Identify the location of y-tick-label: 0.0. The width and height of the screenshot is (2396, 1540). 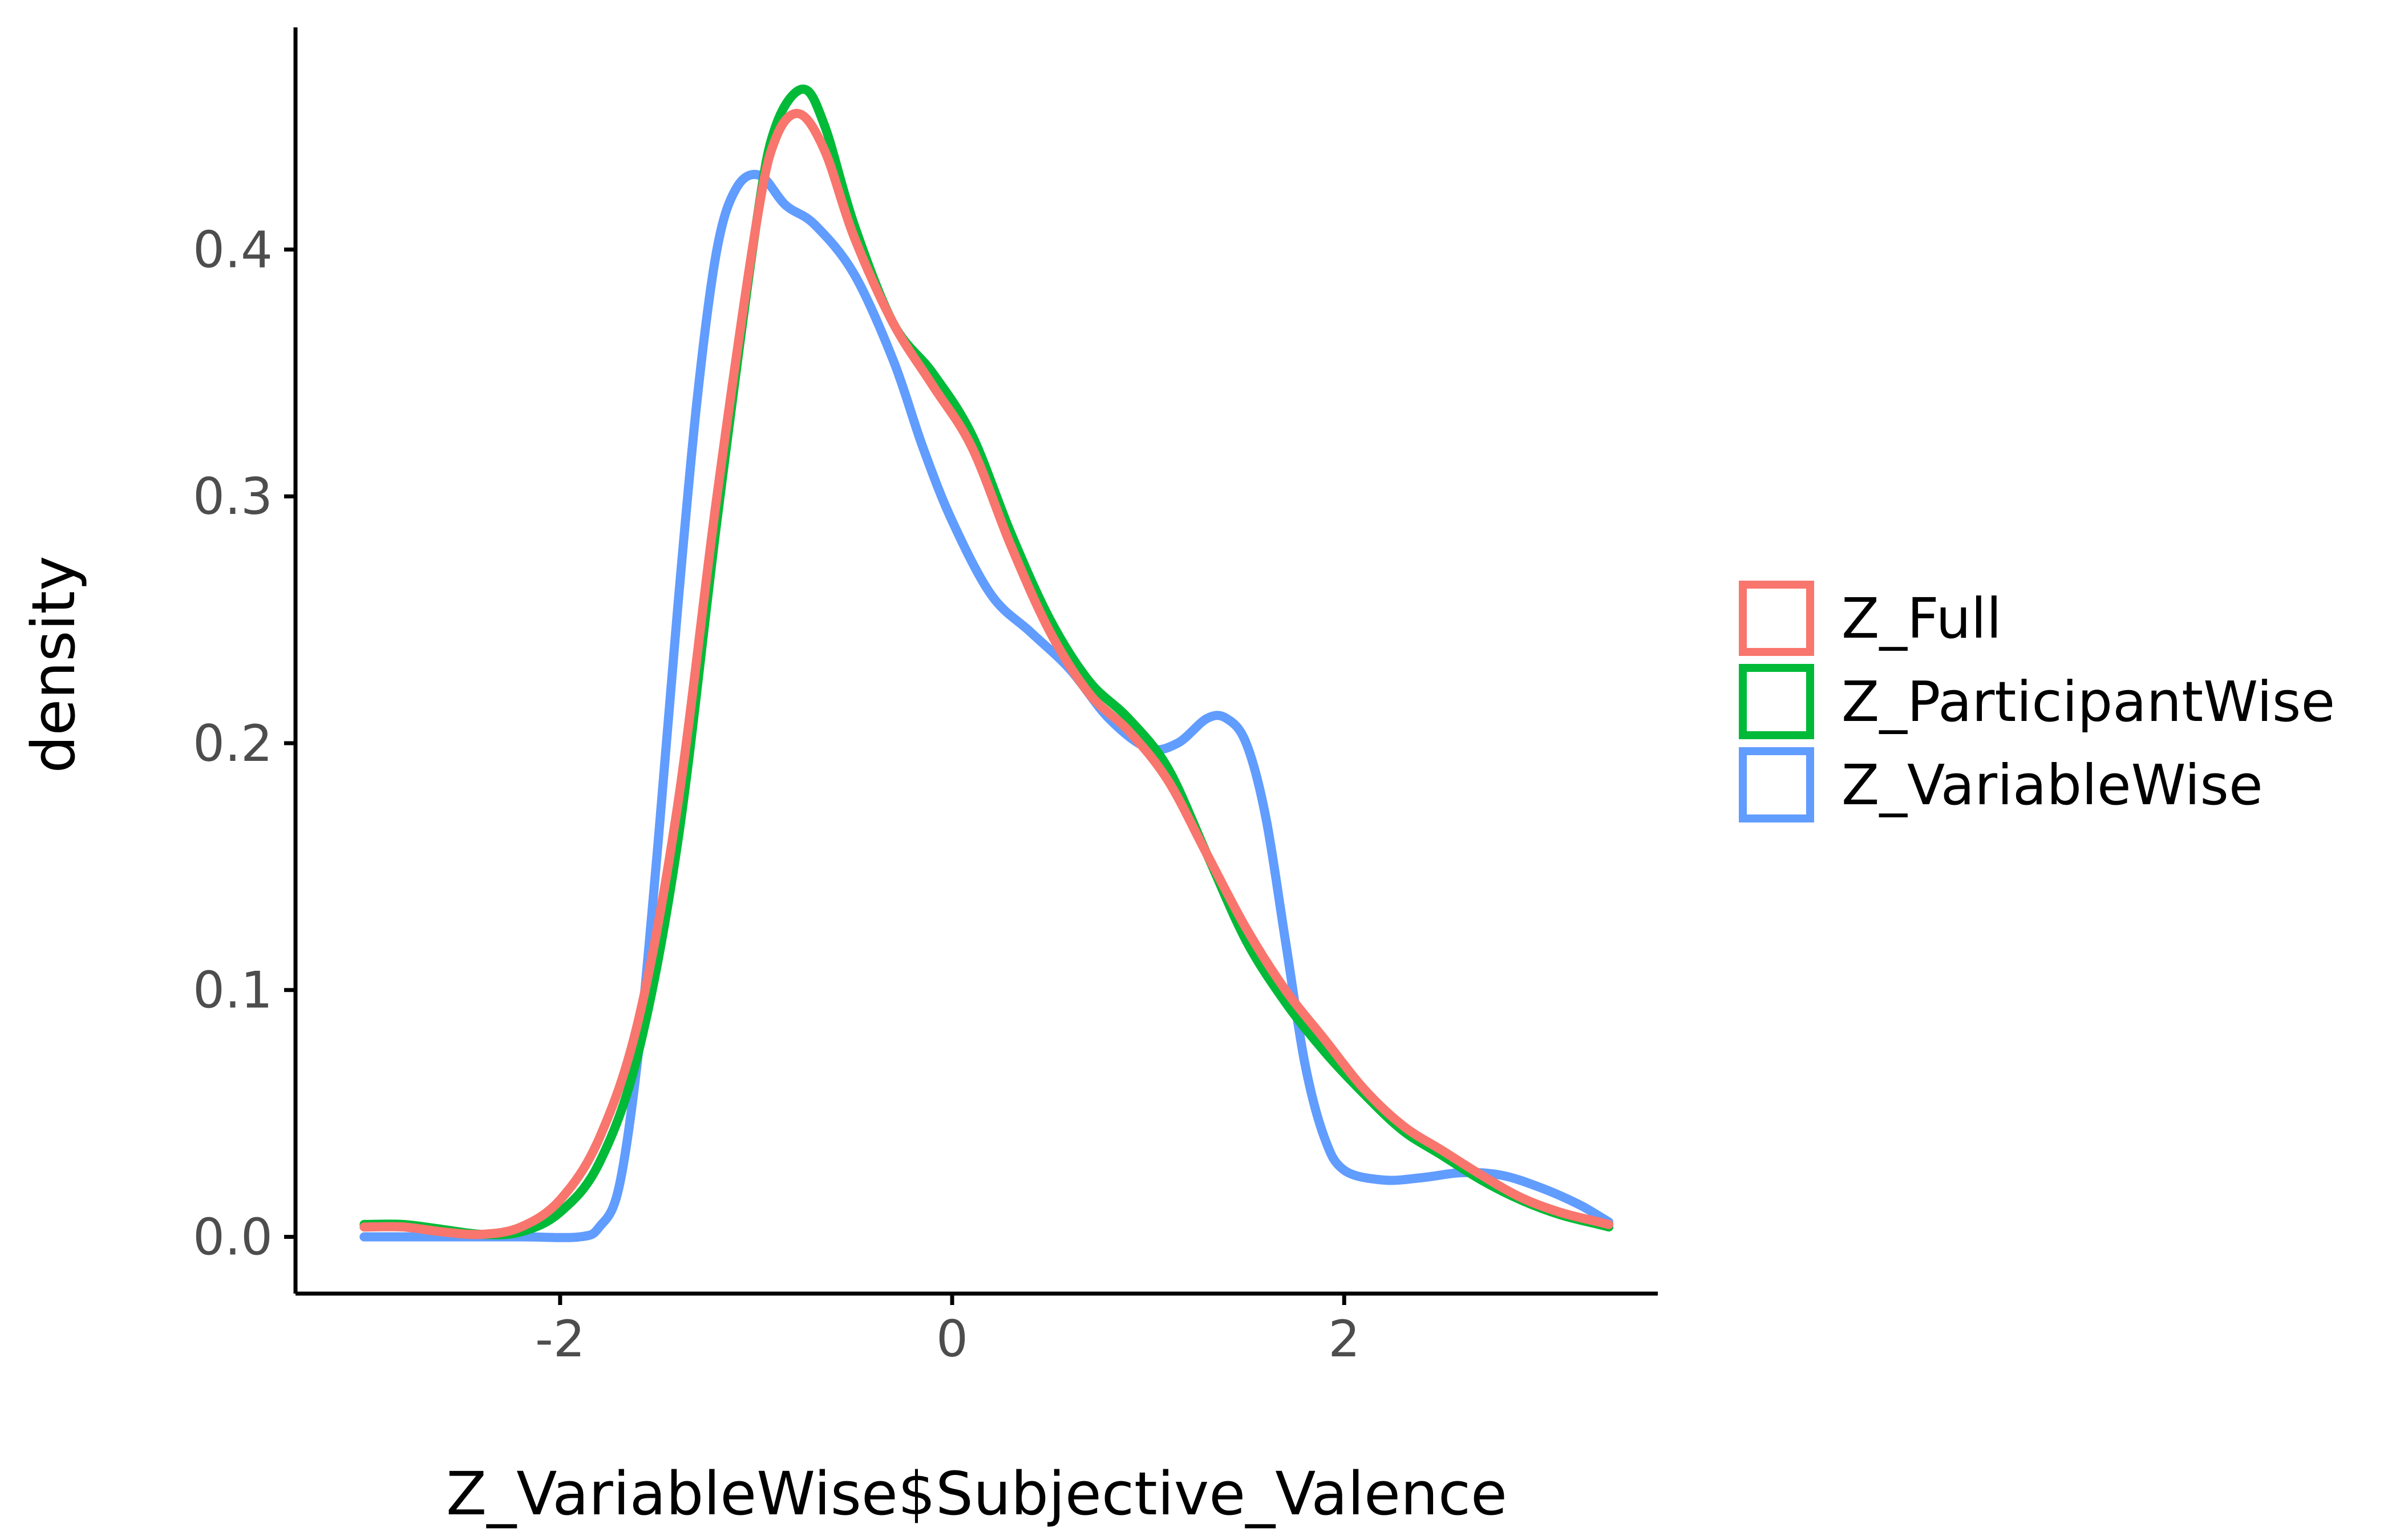
(233, 1237).